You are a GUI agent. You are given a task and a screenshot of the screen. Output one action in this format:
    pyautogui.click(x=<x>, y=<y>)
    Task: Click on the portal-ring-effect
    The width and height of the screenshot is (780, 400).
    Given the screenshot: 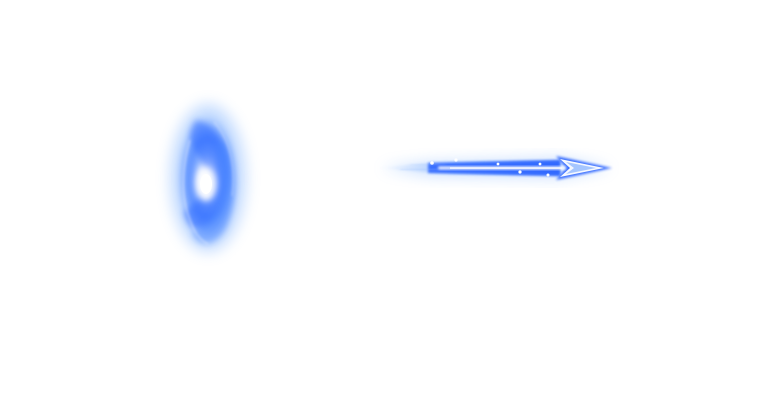 What is the action you would take?
    pyautogui.click(x=208, y=178)
    